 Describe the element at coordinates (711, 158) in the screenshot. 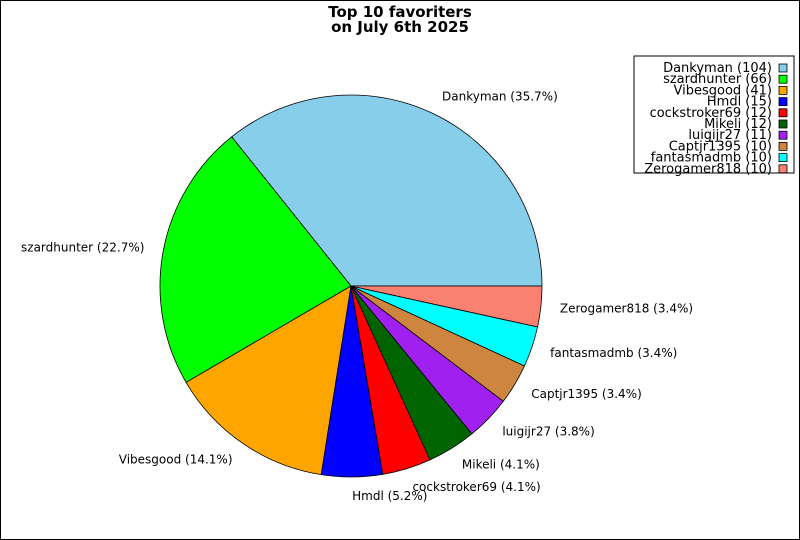

I see `legend-entry: fantasmadmb (10)` at that location.